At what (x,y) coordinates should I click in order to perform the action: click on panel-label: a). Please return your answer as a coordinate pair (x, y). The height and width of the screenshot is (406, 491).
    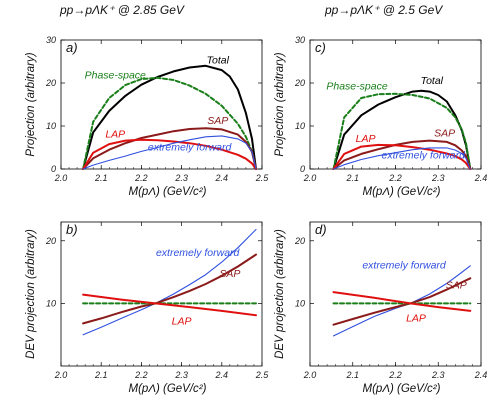
    Looking at the image, I should click on (72, 47).